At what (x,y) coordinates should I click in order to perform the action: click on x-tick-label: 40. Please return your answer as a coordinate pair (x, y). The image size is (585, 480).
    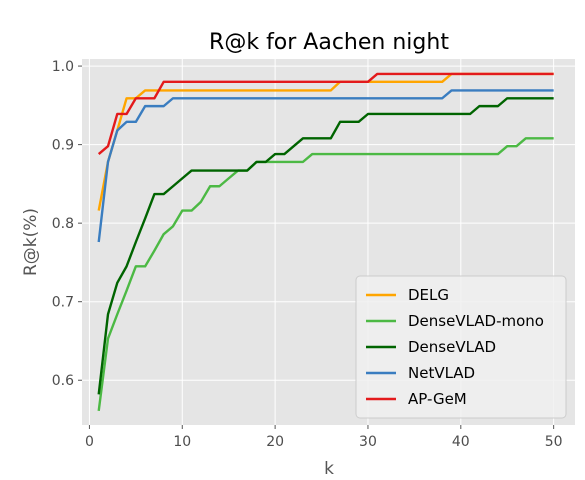
    Looking at the image, I should click on (461, 442).